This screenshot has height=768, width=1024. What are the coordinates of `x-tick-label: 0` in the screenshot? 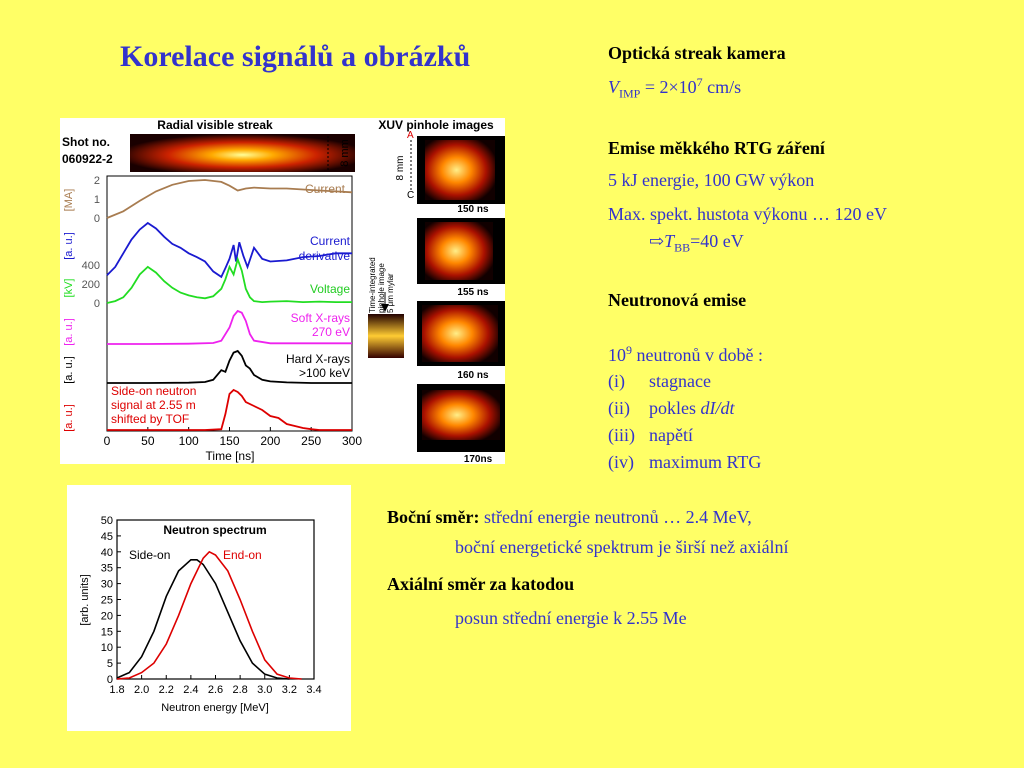 It's located at (107, 441).